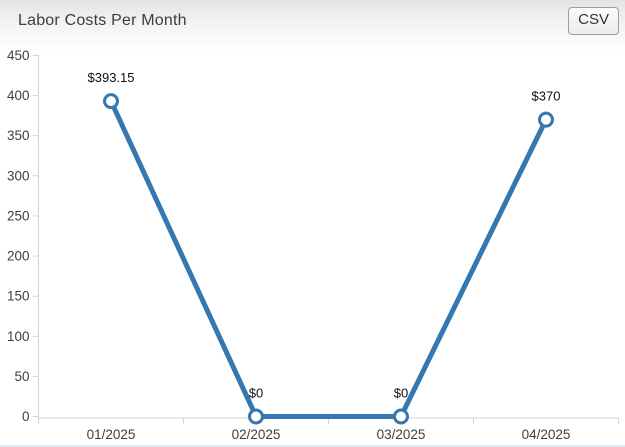  Describe the element at coordinates (18, 95) in the screenshot. I see `y-tick-label: 400` at that location.